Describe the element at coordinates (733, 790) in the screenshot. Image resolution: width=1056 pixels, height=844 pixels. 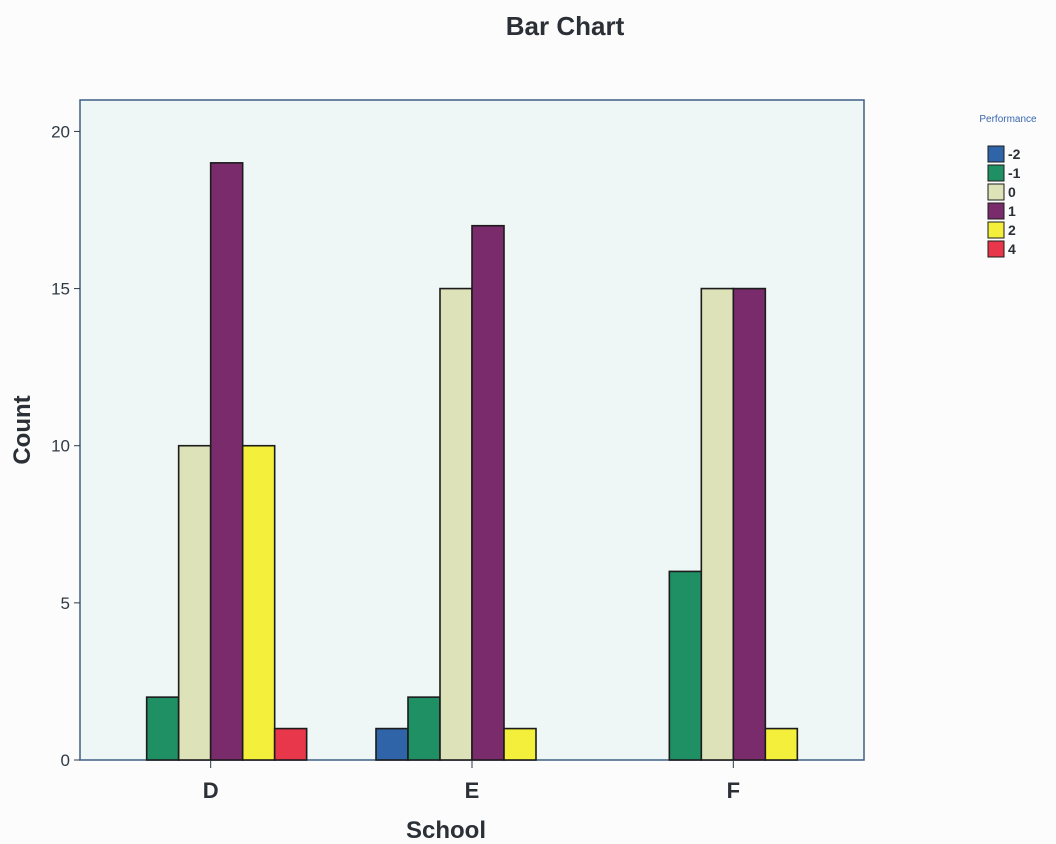
I see `x-tick-label: F` at that location.